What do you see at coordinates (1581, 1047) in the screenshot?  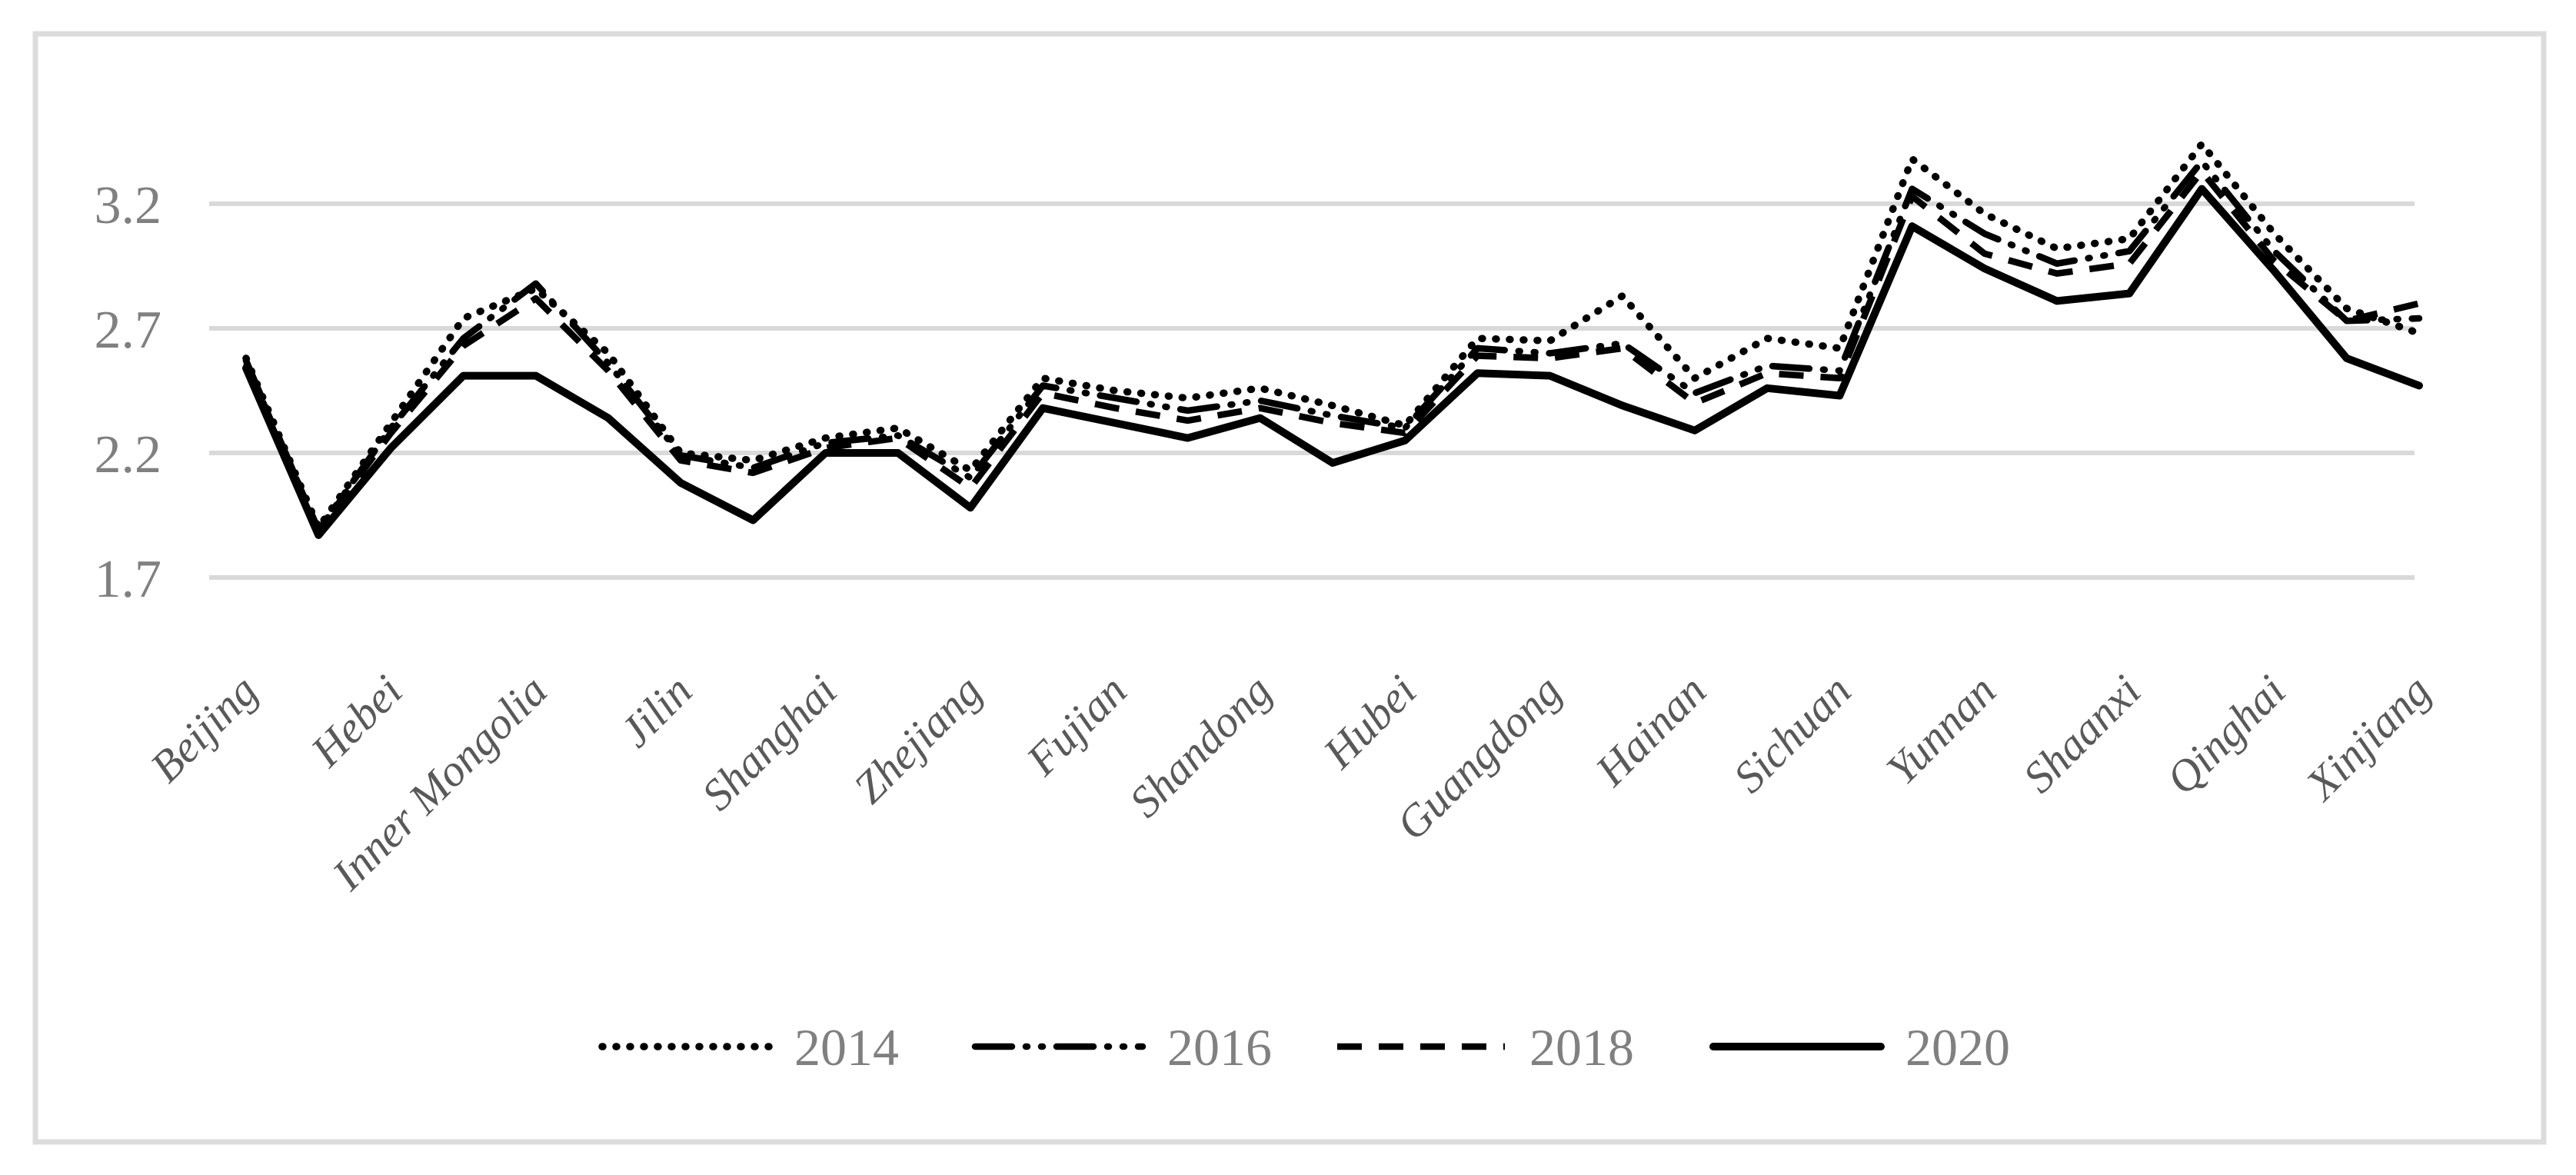 I see `legend-label-2018: 2018` at bounding box center [1581, 1047].